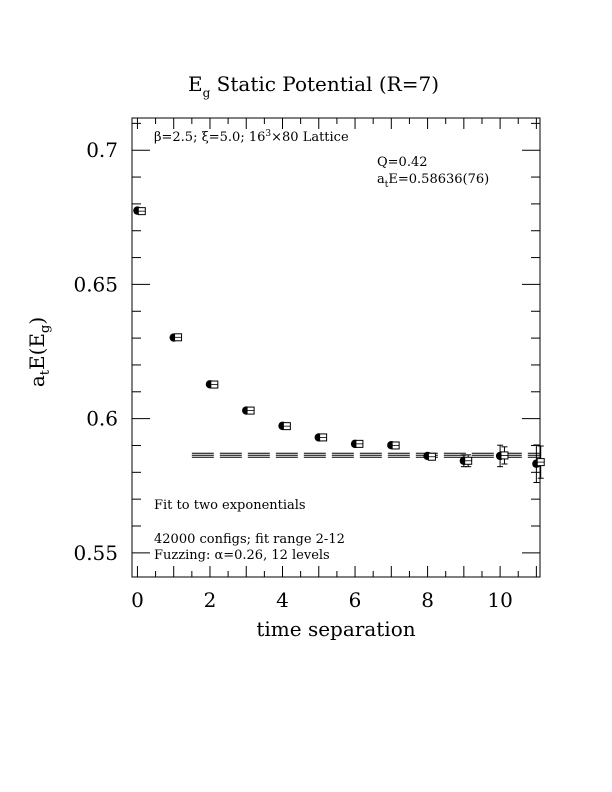 The image size is (612, 792). What do you see at coordinates (242, 555) in the screenshot?
I see `fuzzing-annotation: Fuzzing: α=0.26, 12 levels` at bounding box center [242, 555].